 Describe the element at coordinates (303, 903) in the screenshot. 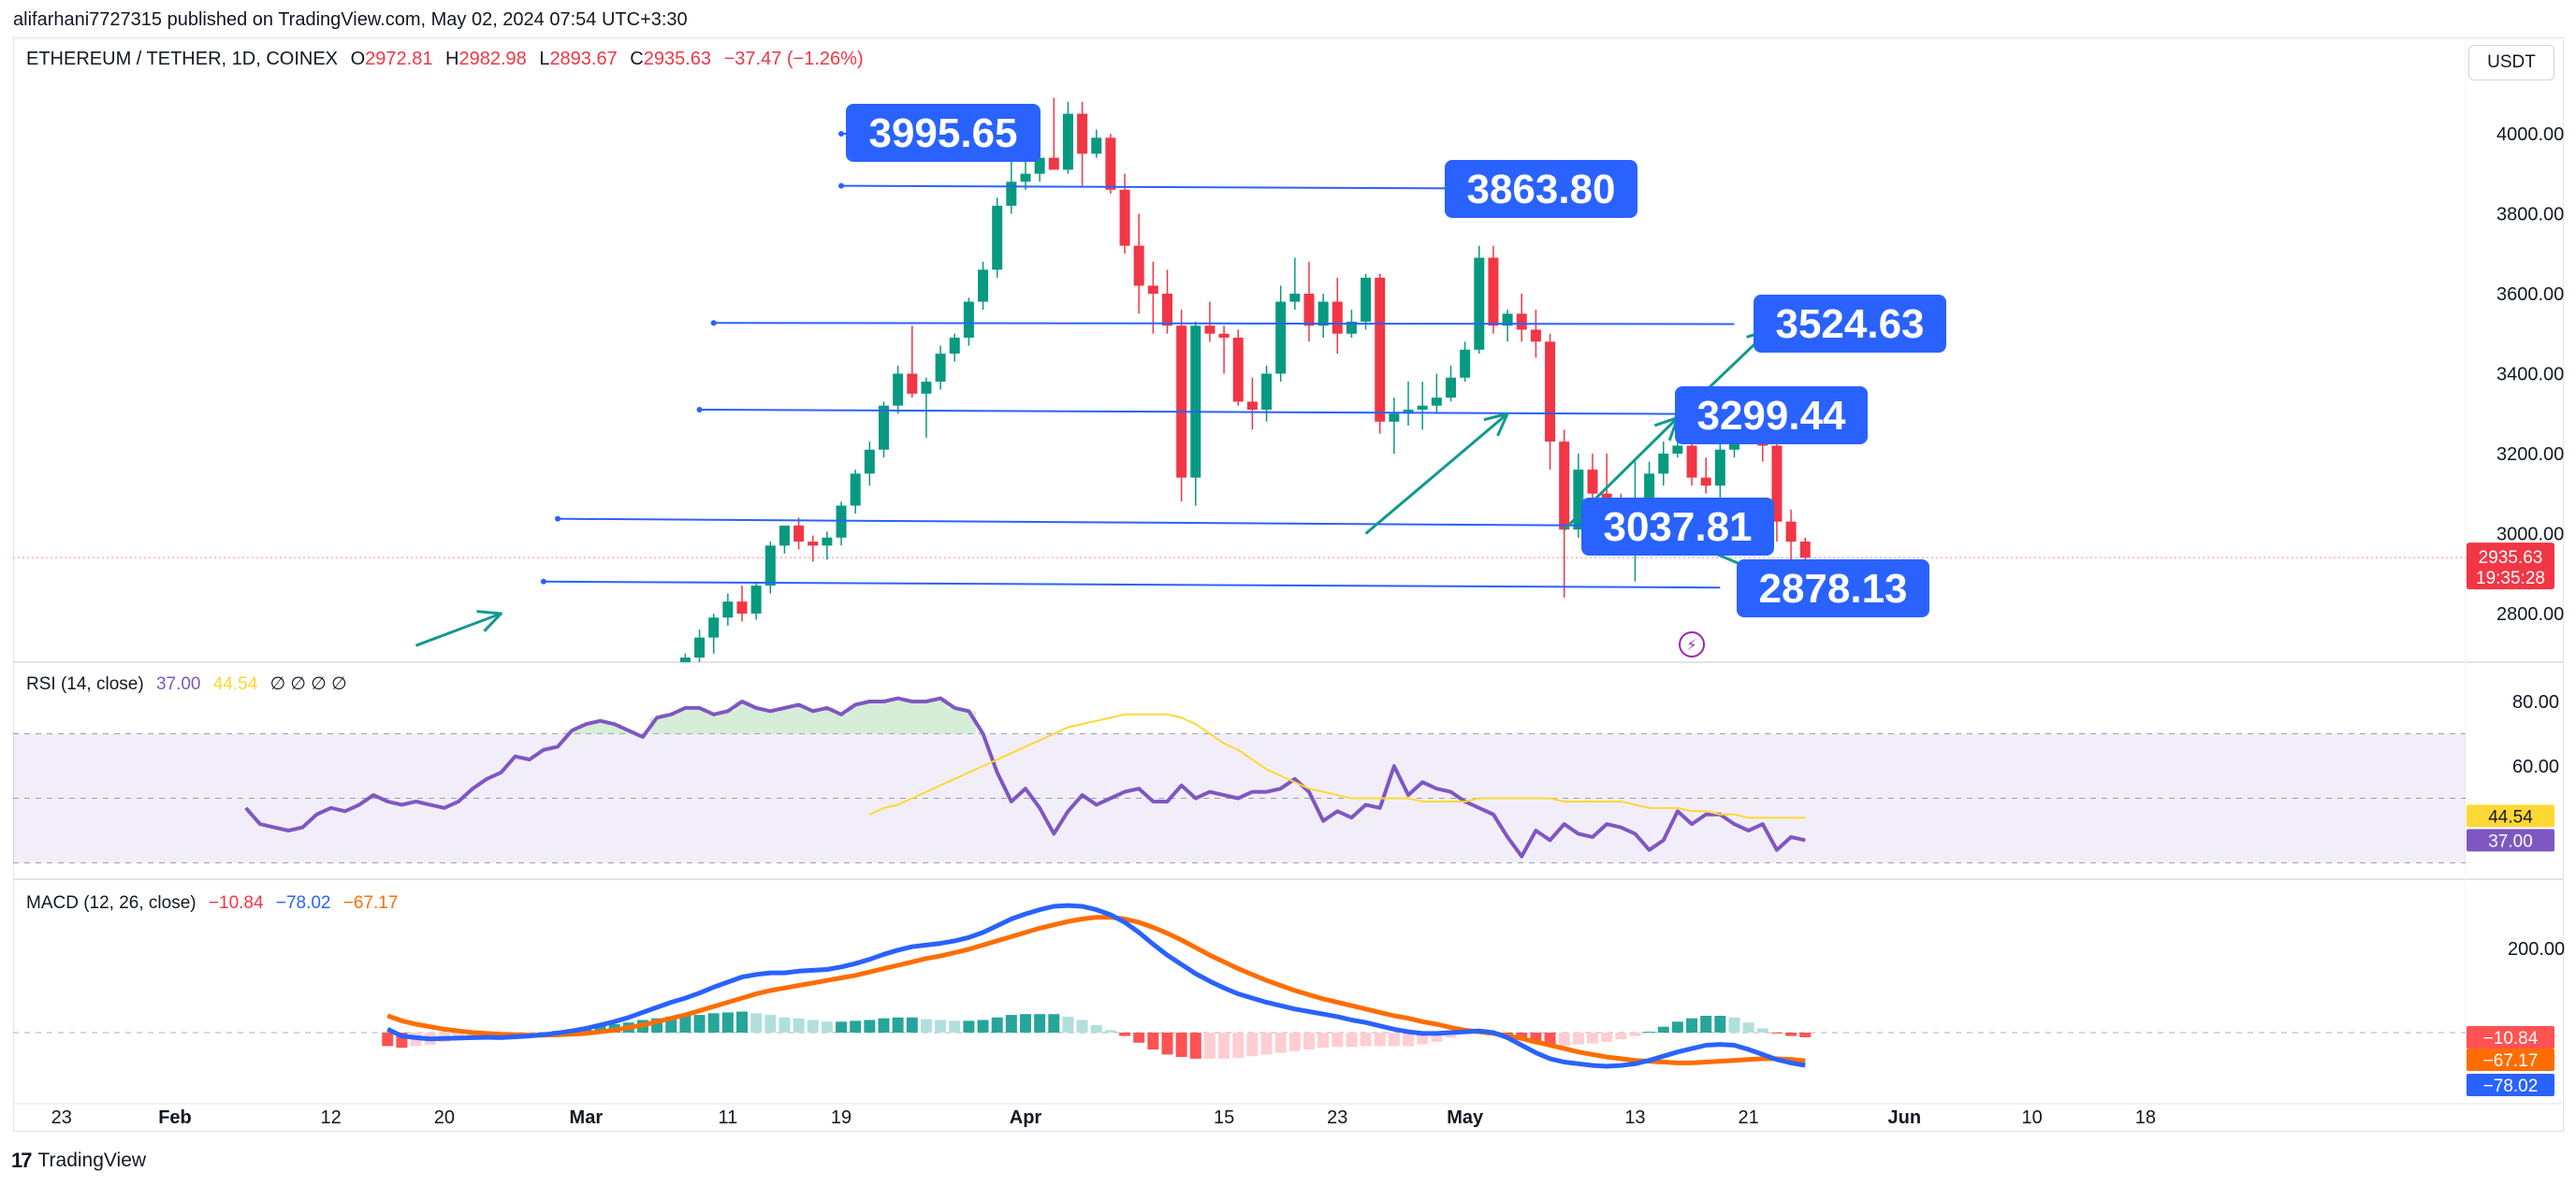

I see `macd-line-value: −78.02` at that location.